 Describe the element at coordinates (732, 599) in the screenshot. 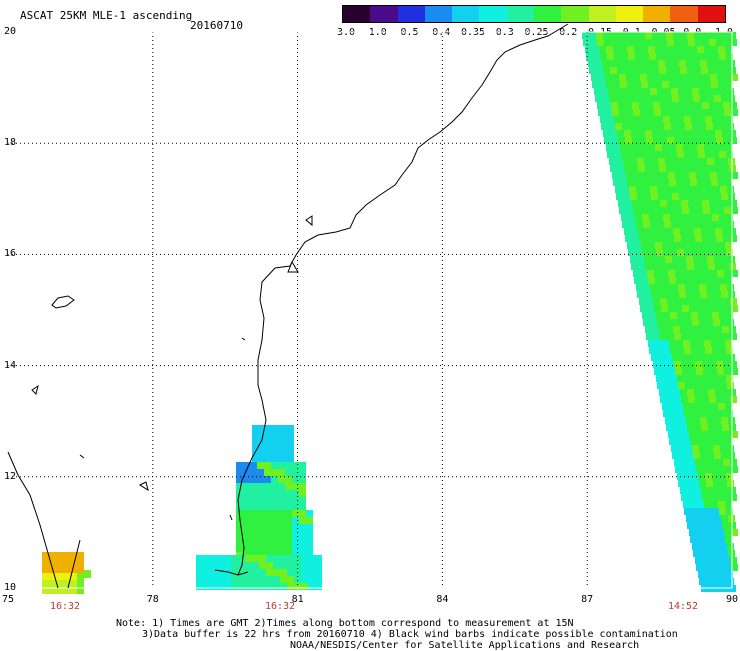

I see `longitude-label: 90` at that location.